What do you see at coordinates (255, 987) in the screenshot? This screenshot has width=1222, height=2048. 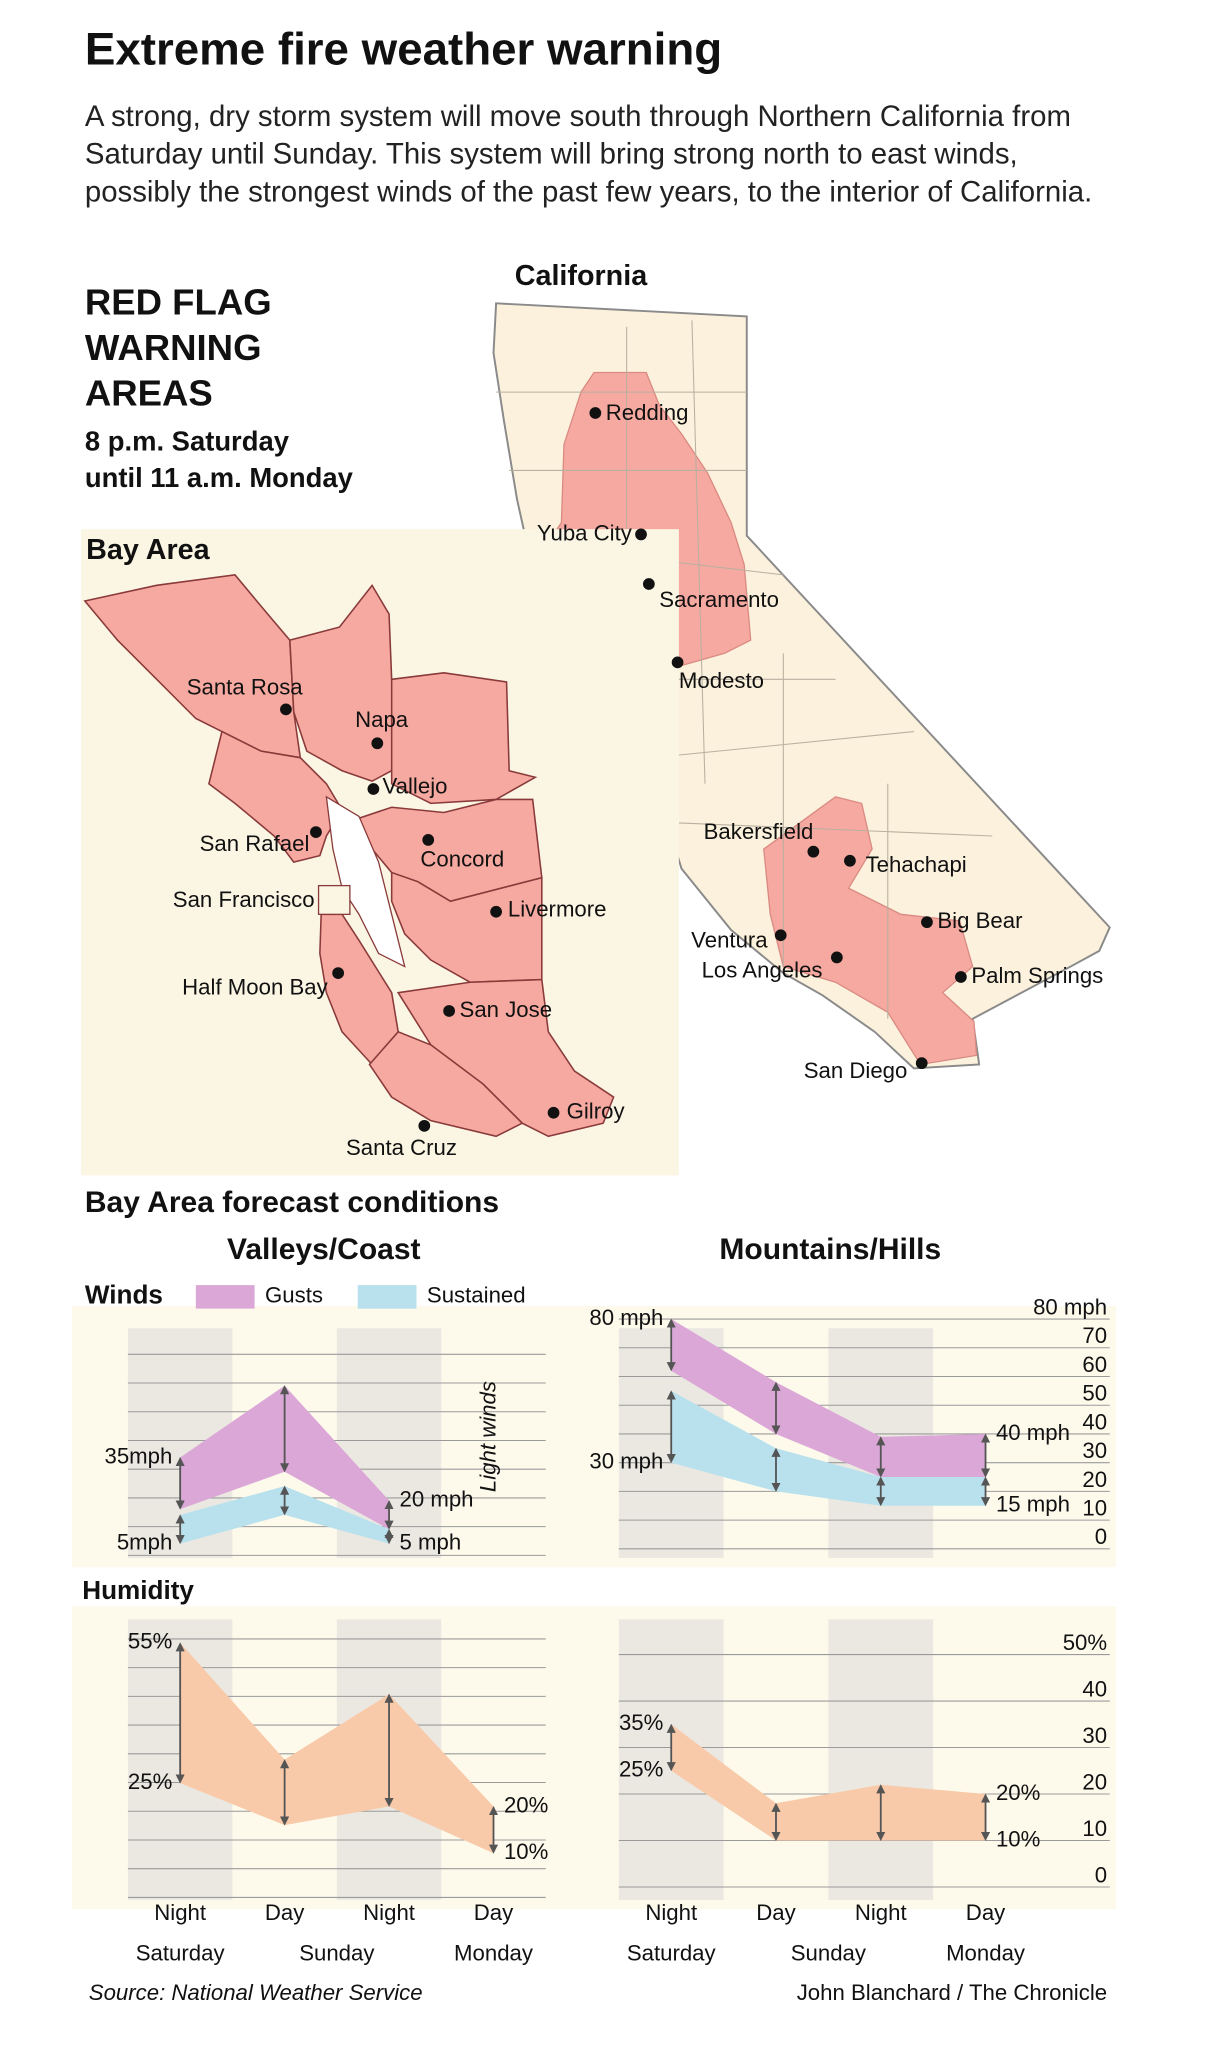 I see `city-label: Half Moon Bay` at bounding box center [255, 987].